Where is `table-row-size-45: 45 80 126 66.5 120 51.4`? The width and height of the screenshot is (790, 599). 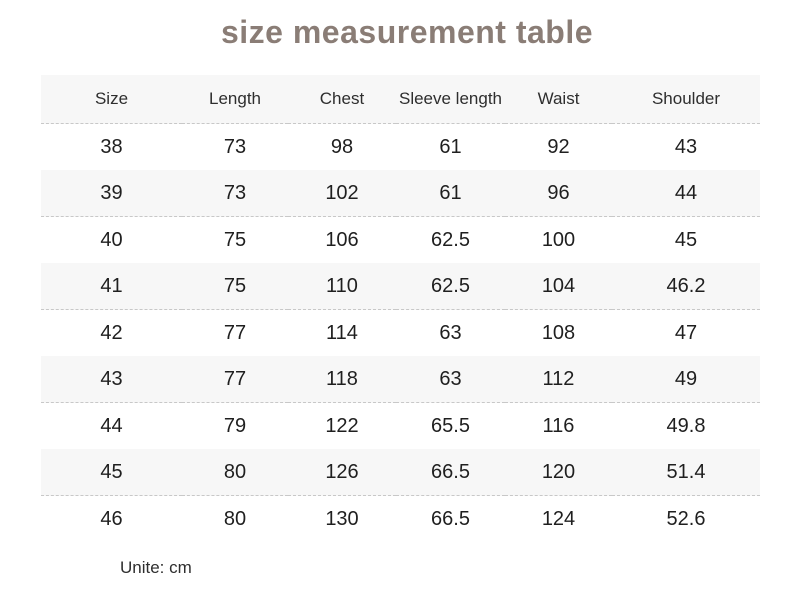 table-row-size-45: 45 80 126 66.5 120 51.4 is located at coordinates (400, 472).